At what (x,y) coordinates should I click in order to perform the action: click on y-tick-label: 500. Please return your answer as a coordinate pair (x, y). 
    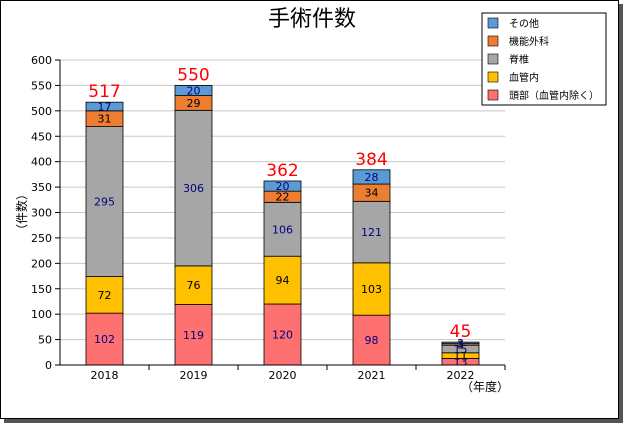
    Looking at the image, I should click on (41, 111).